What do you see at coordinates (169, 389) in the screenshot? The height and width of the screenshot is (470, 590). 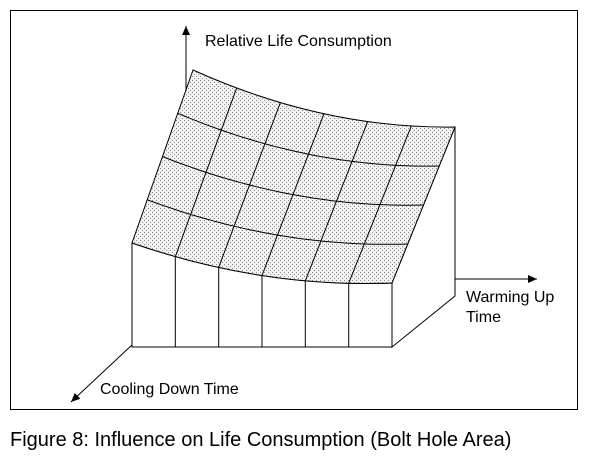 I see `cooling-down-time-label: Cooling Down Time` at bounding box center [169, 389].